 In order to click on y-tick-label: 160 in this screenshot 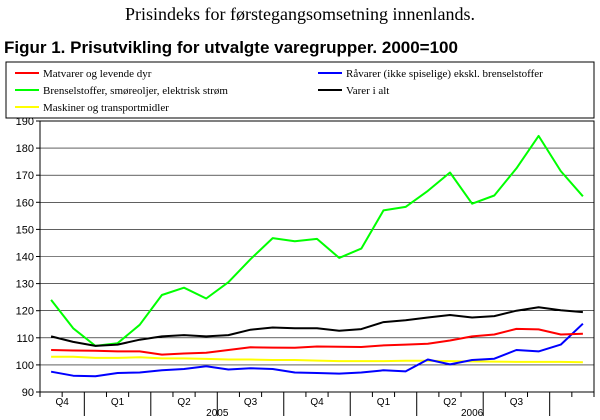, I will do `click(25, 203)`.